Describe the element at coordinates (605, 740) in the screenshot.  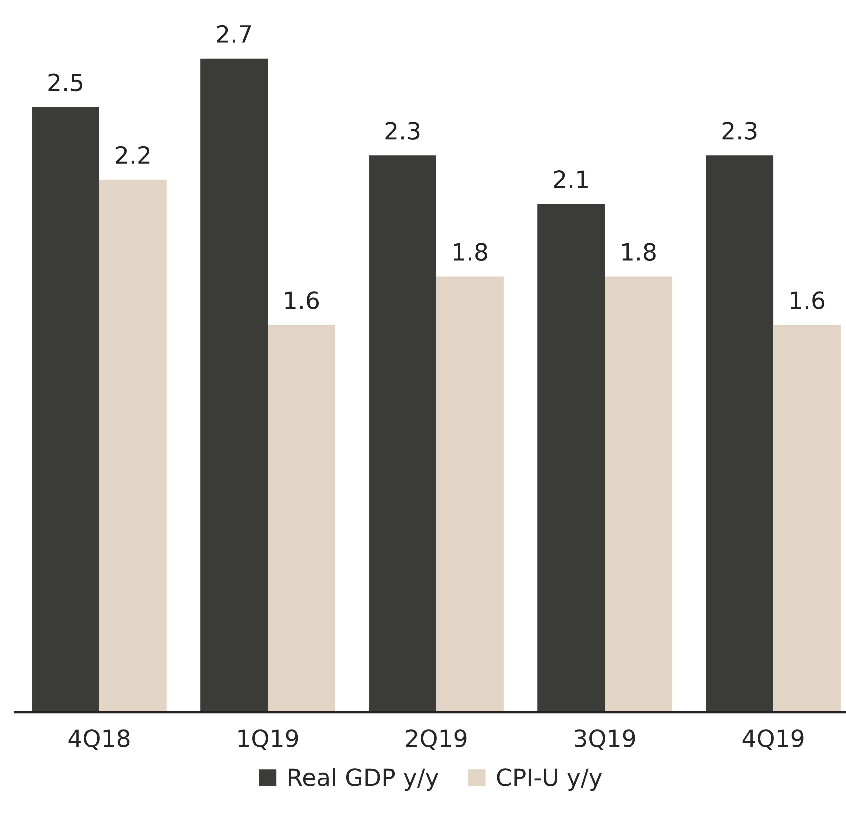
I see `x-tick-label: 3Q19` at that location.